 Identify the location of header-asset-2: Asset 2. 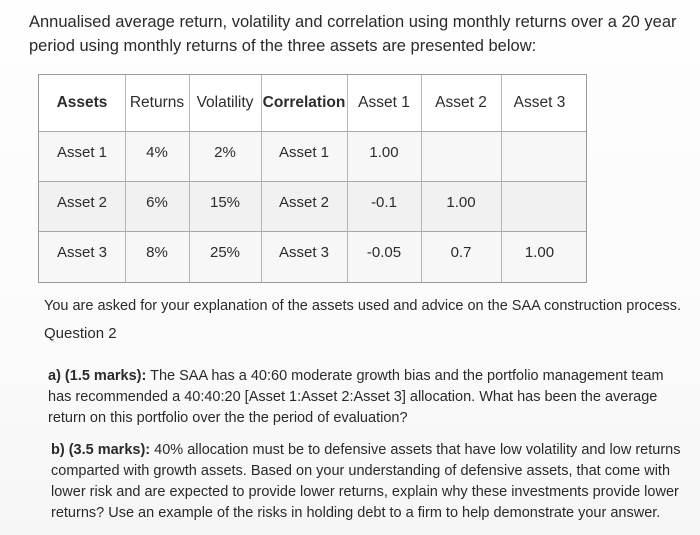
(461, 102).